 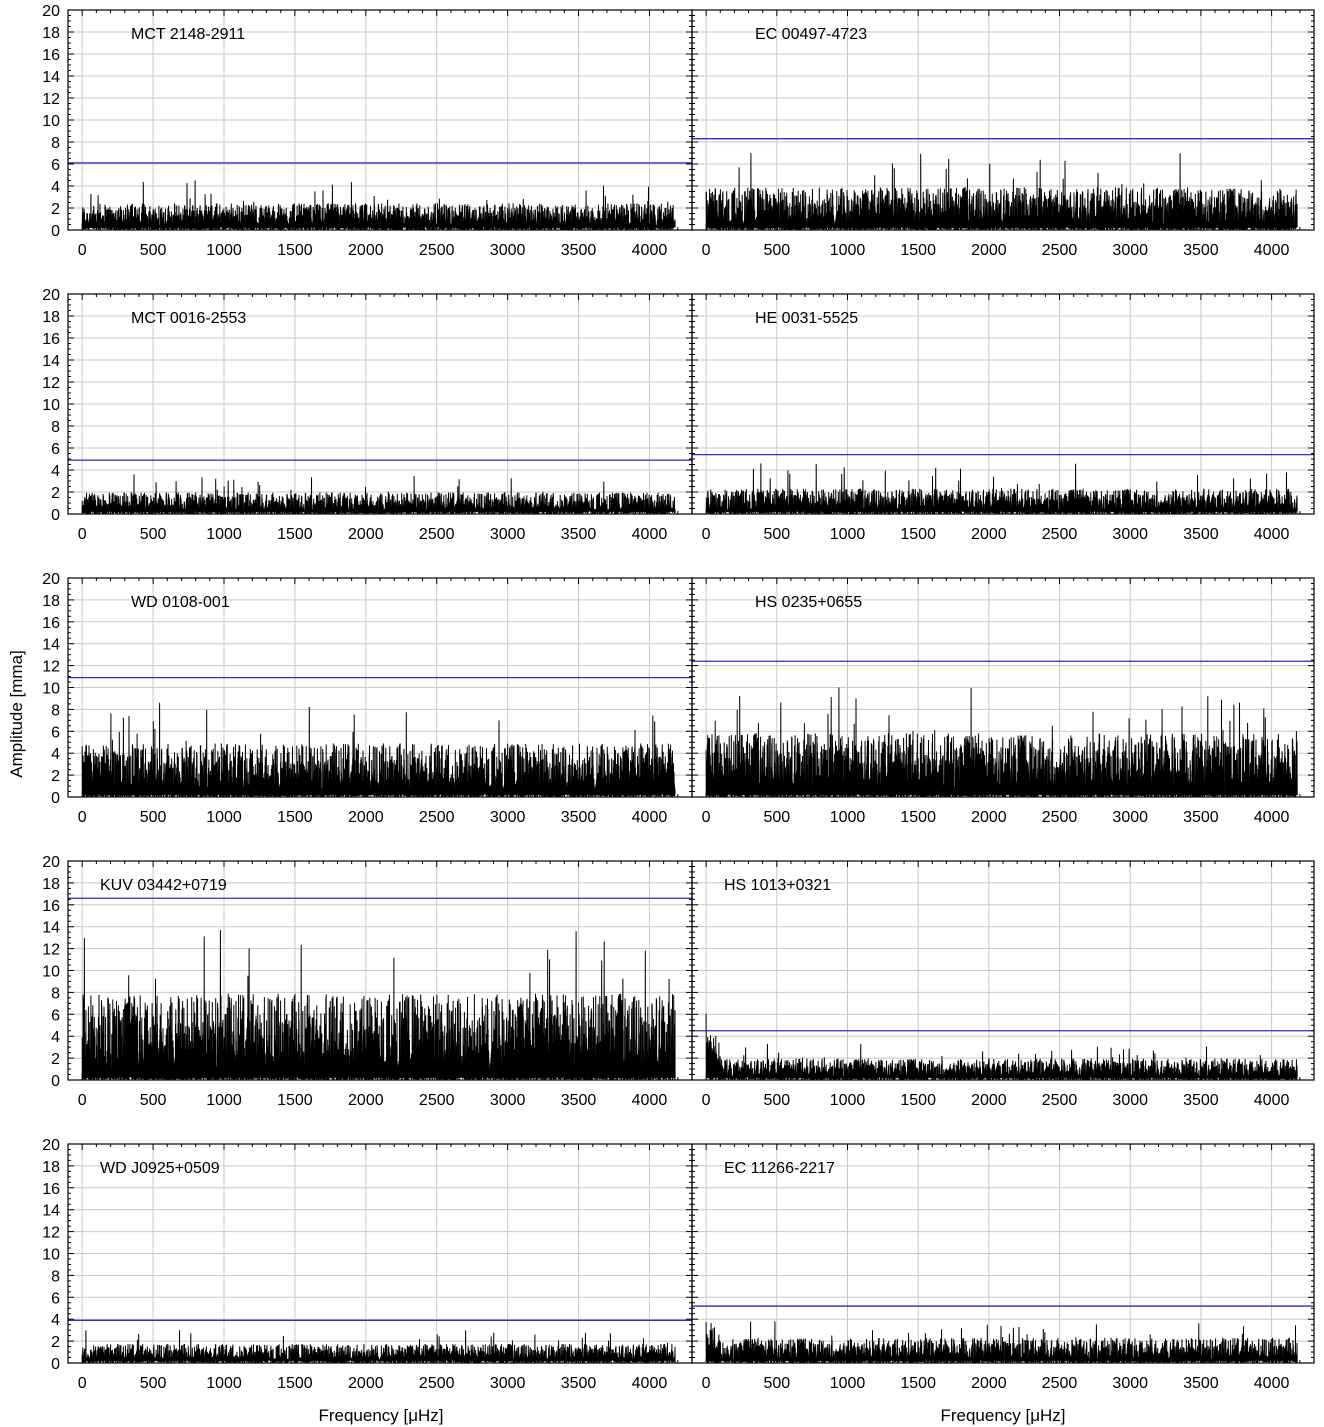 I want to click on panel-title: HS 0235+0655, so click(x=808, y=602).